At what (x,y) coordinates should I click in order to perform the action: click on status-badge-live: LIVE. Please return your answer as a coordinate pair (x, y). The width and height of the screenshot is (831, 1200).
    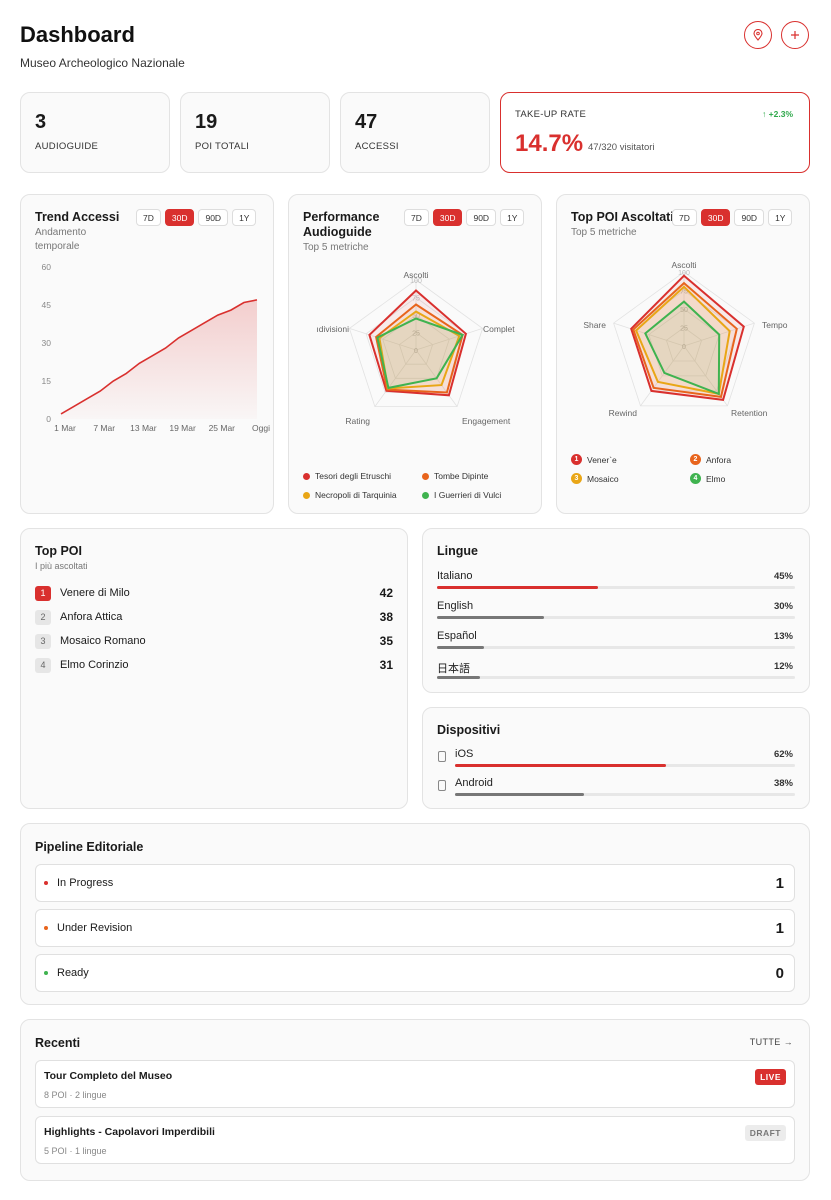
    Looking at the image, I should click on (770, 1077).